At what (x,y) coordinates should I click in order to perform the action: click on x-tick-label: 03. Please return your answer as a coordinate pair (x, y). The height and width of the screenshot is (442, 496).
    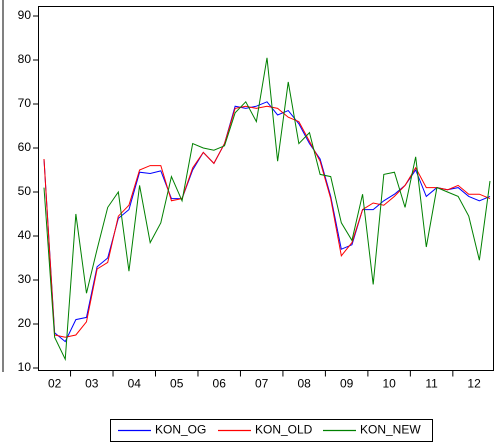
    Looking at the image, I should click on (92, 384).